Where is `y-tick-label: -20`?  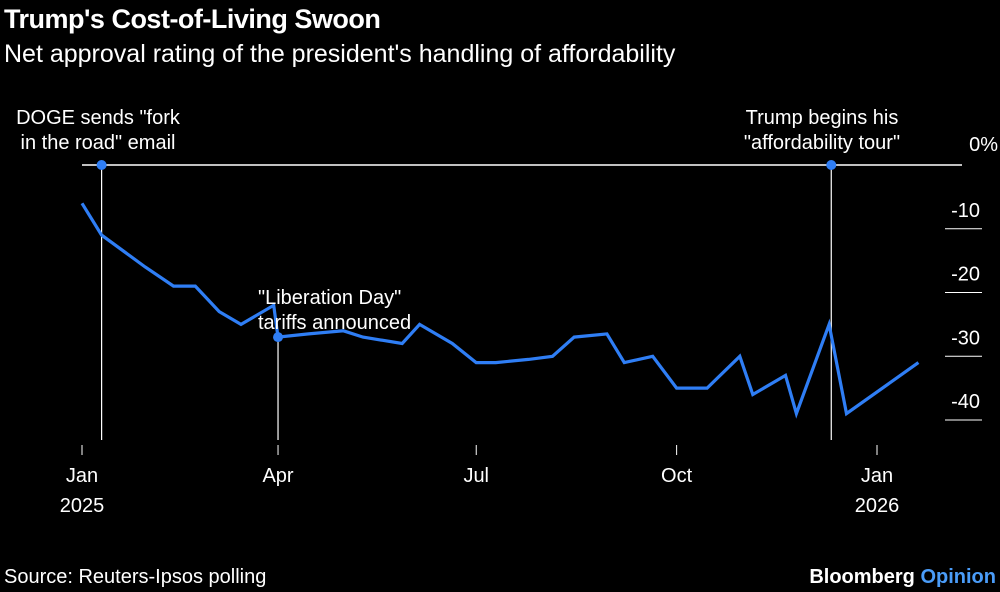 y-tick-label: -20 is located at coordinates (965, 275).